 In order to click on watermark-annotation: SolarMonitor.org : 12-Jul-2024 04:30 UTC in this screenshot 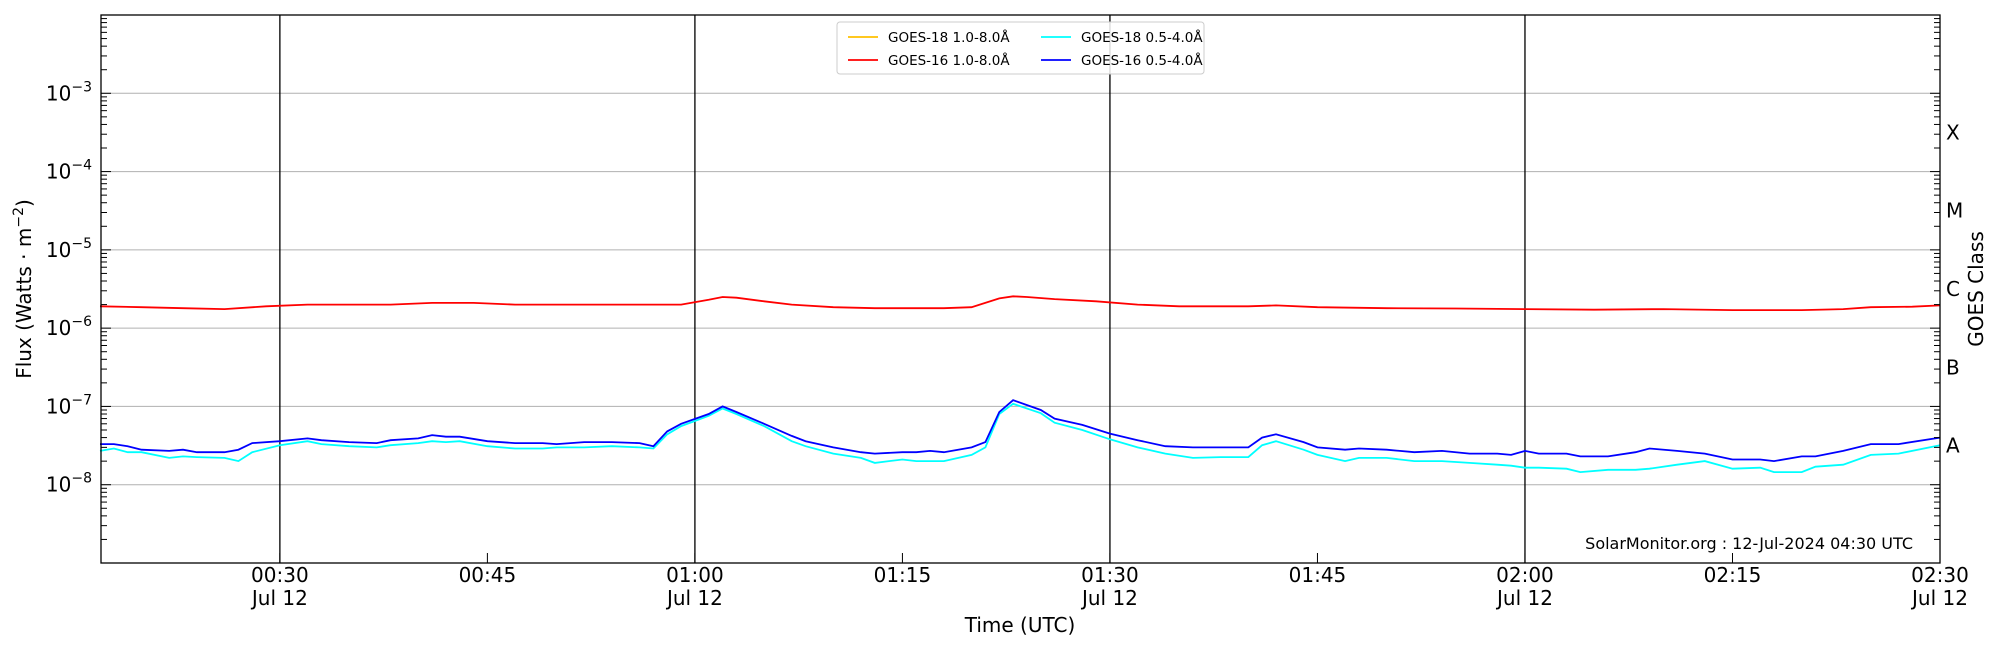, I will do `click(1749, 543)`.